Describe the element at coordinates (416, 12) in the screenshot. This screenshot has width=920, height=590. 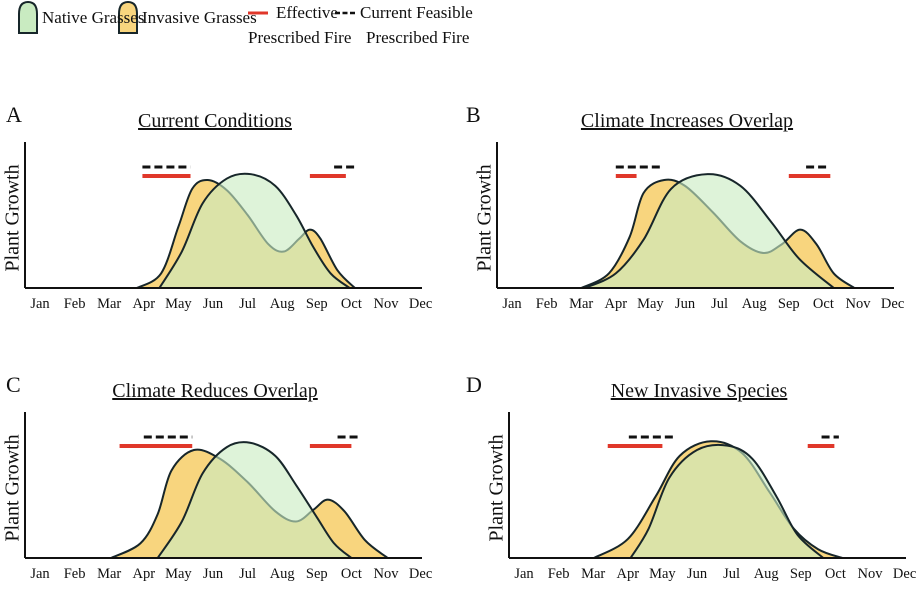
I see `legend-feasible-label-1: Current Feasible` at that location.